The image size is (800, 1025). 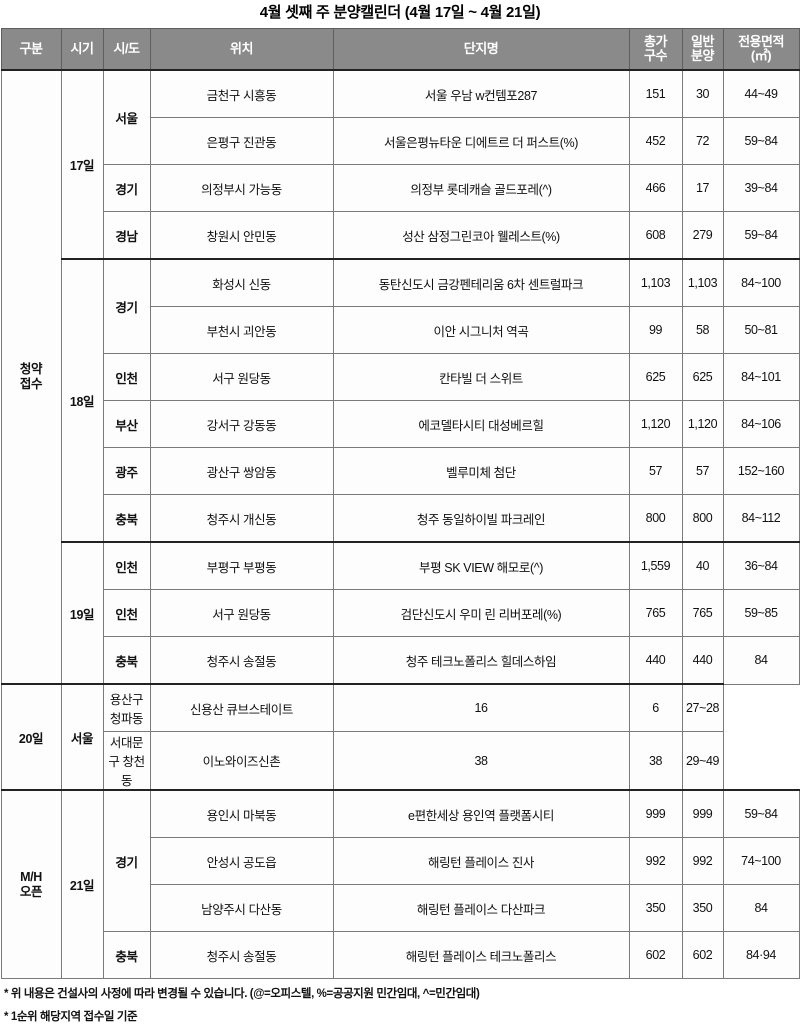 I want to click on cell-exclusive-area: 84·94, so click(x=761, y=955).